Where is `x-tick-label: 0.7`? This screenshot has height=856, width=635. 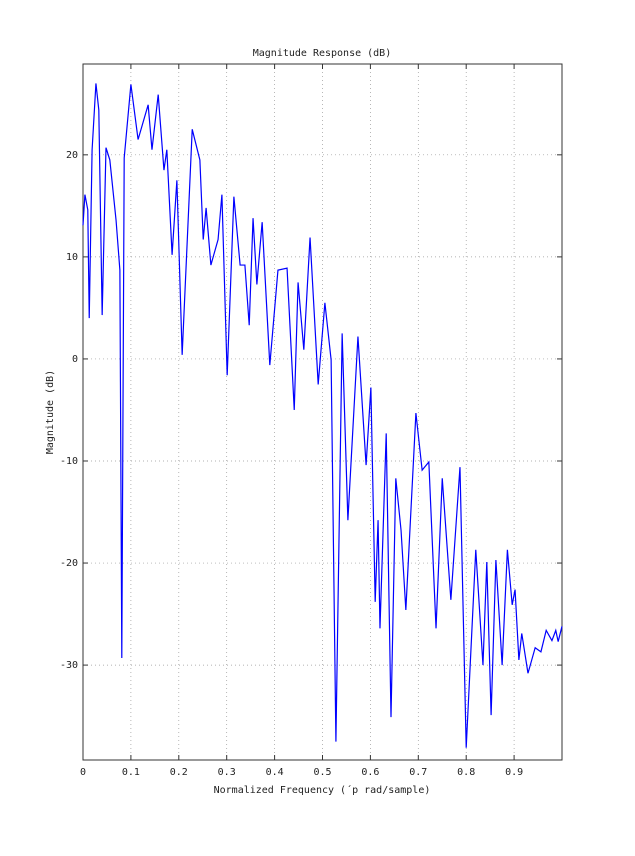
x-tick-label: 0.7 is located at coordinates (418, 772).